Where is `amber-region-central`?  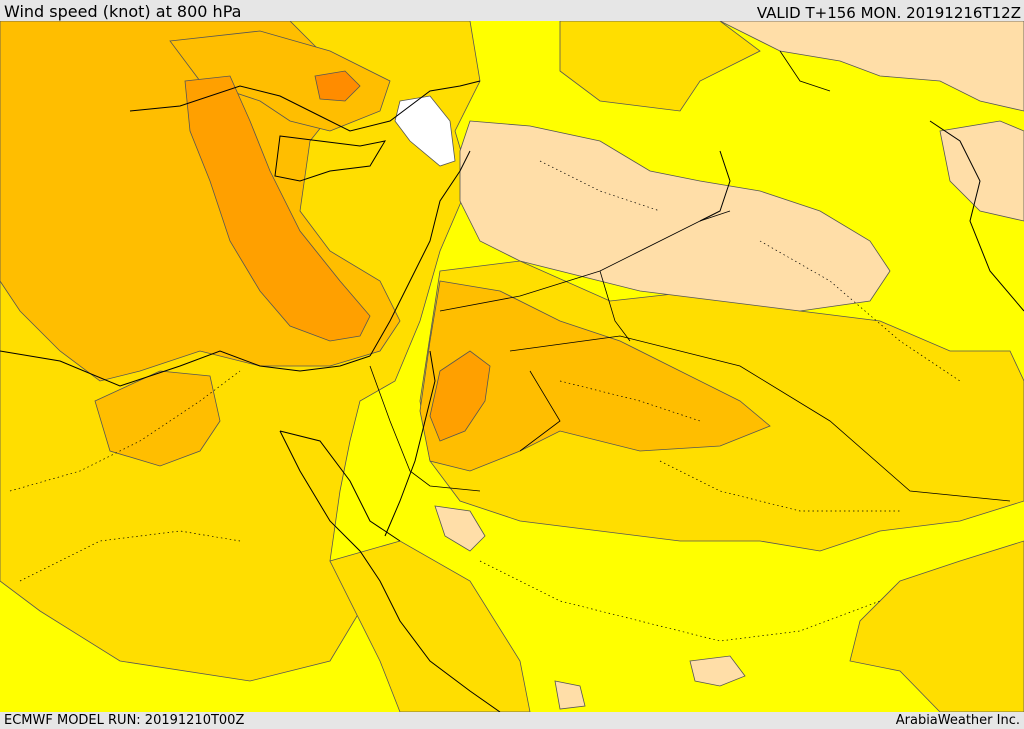 amber-region-central is located at coordinates (595, 376).